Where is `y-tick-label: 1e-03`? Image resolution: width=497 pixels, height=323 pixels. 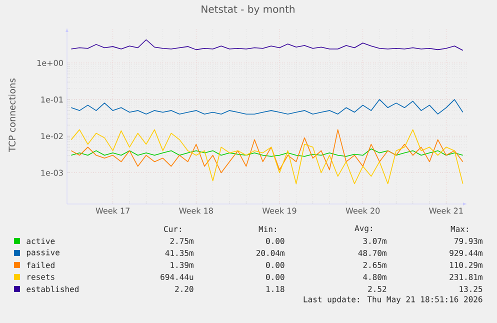
y-tick-label: 1e-03 is located at coordinates (52, 173).